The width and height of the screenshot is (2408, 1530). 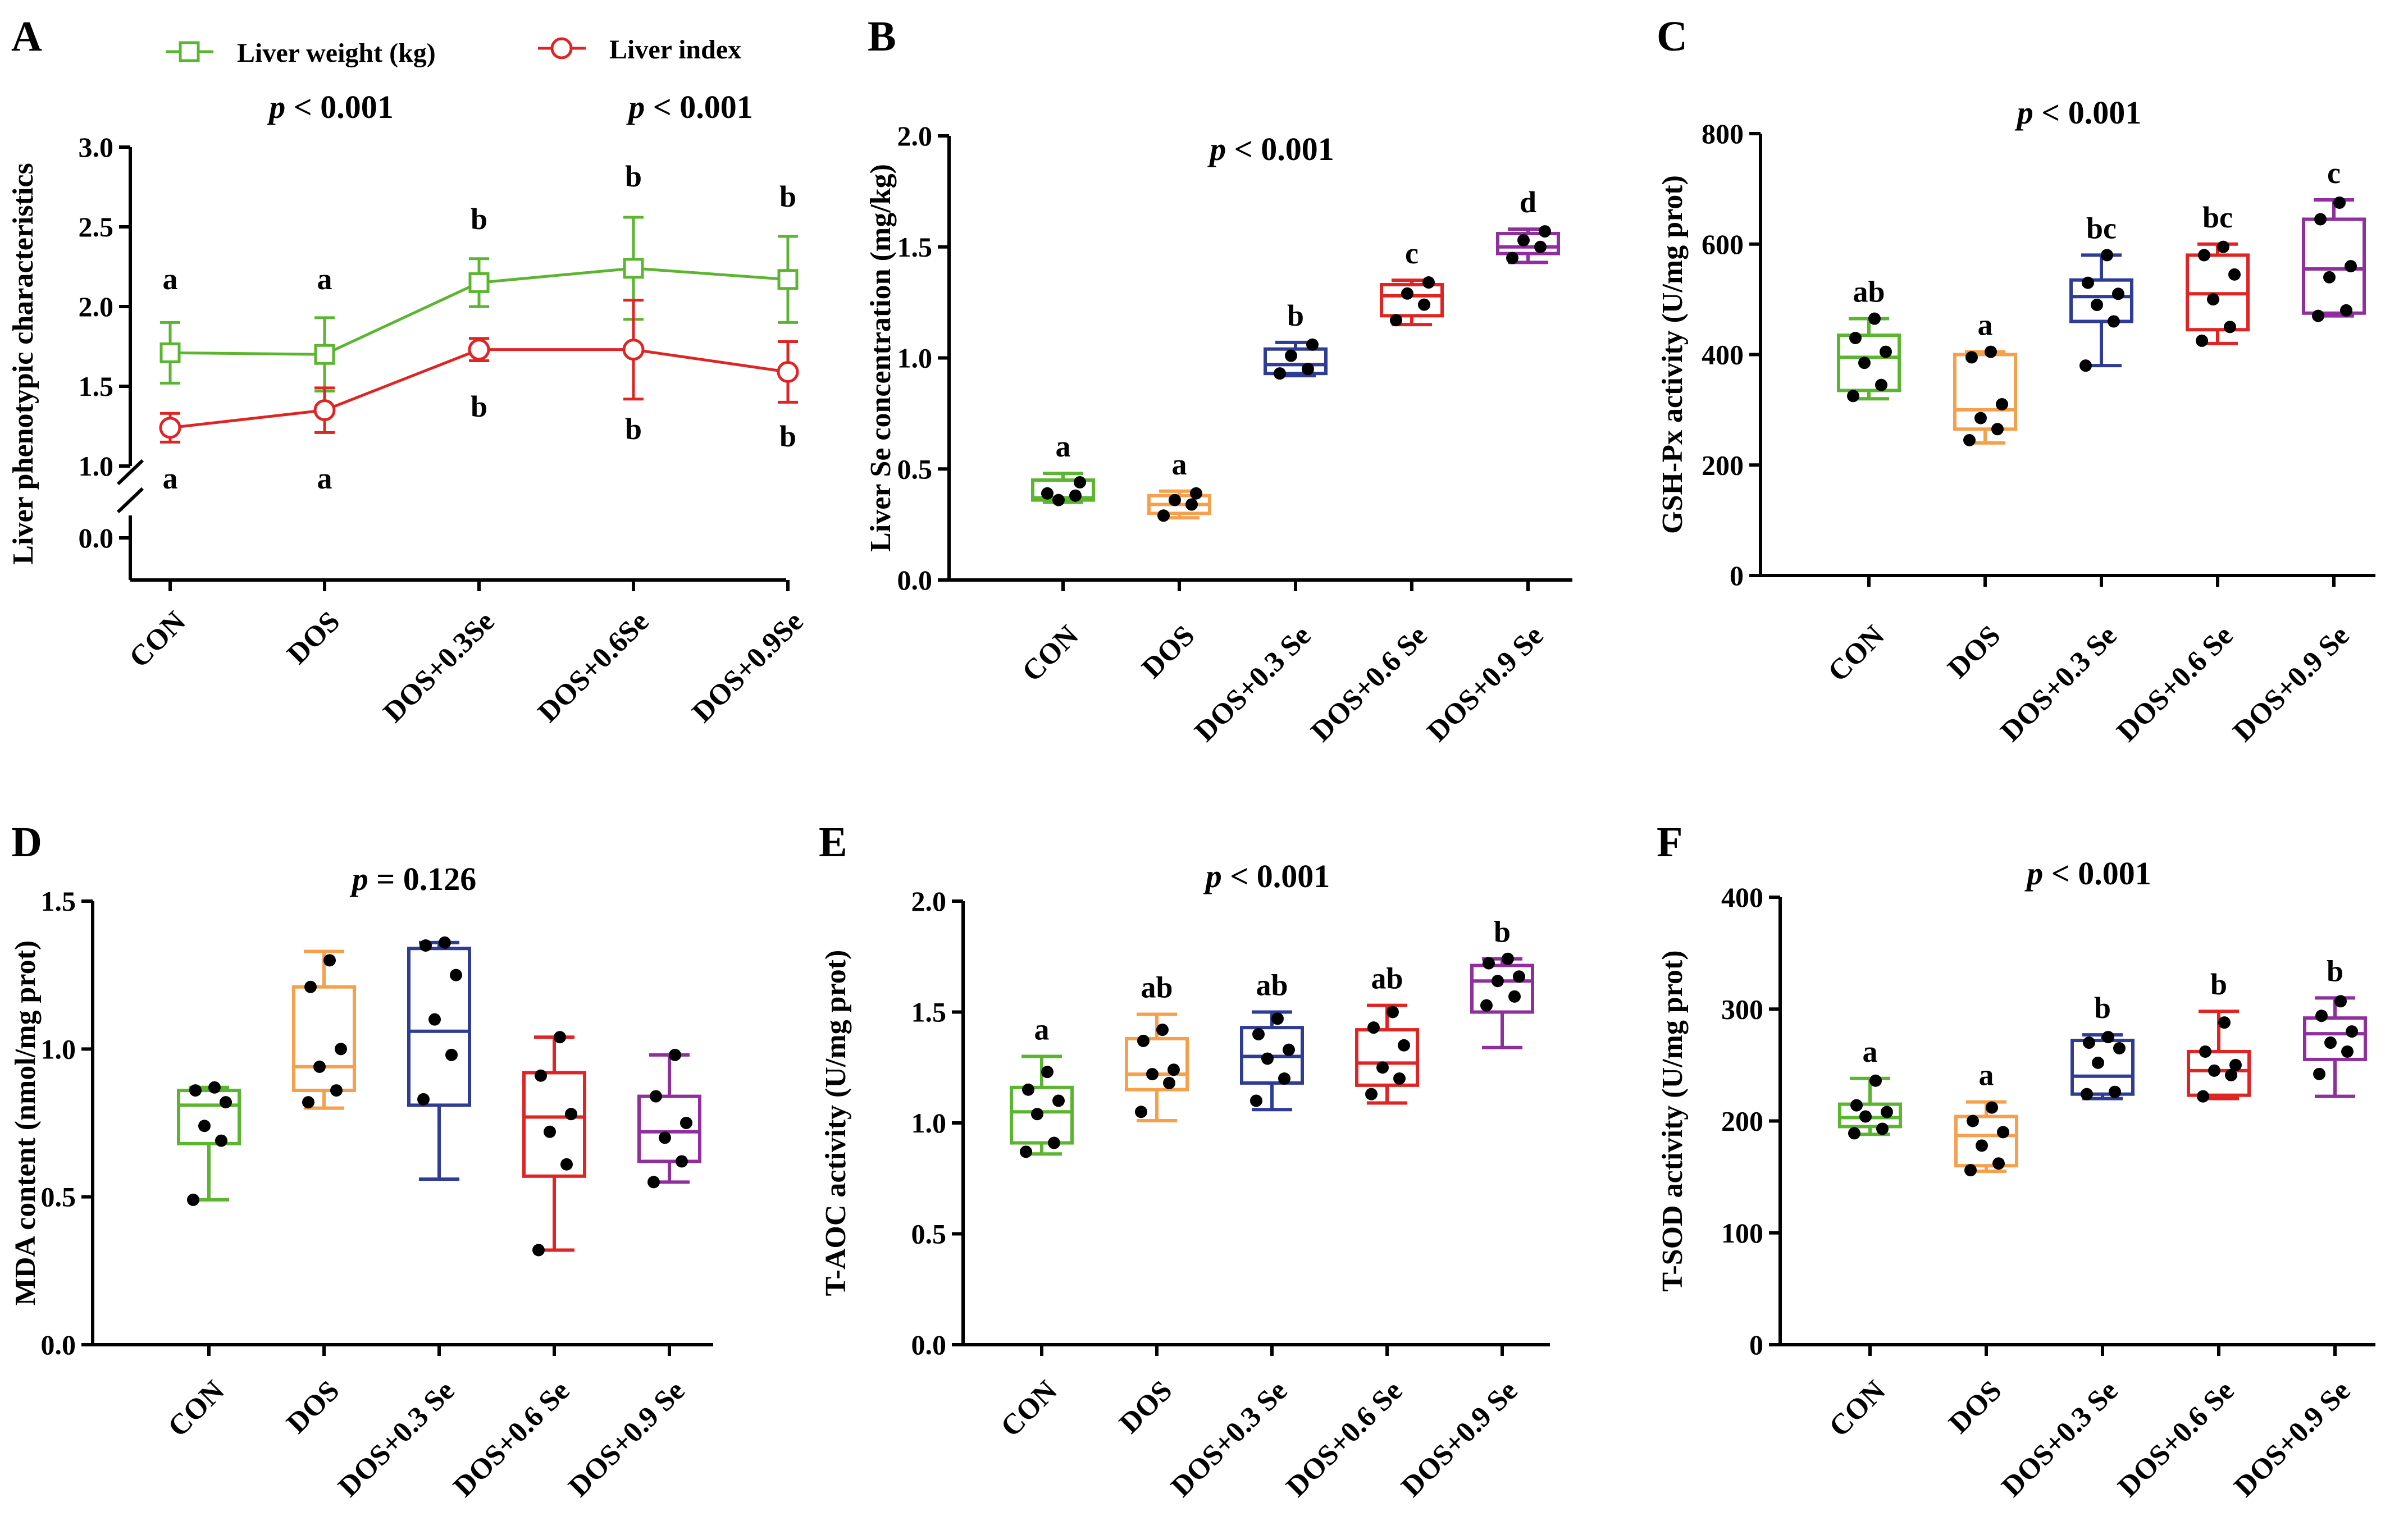 What do you see at coordinates (1742, 1009) in the screenshot?
I see `y-tick-label: 300` at bounding box center [1742, 1009].